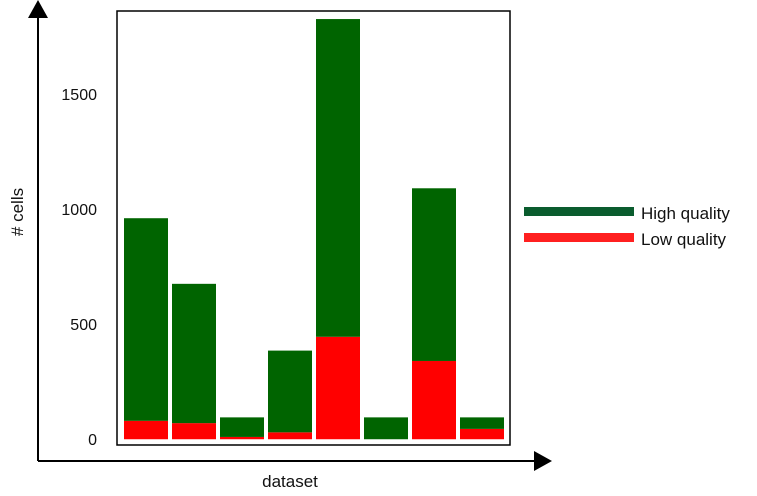  I want to click on bar-4-low-quality, so click(290, 436).